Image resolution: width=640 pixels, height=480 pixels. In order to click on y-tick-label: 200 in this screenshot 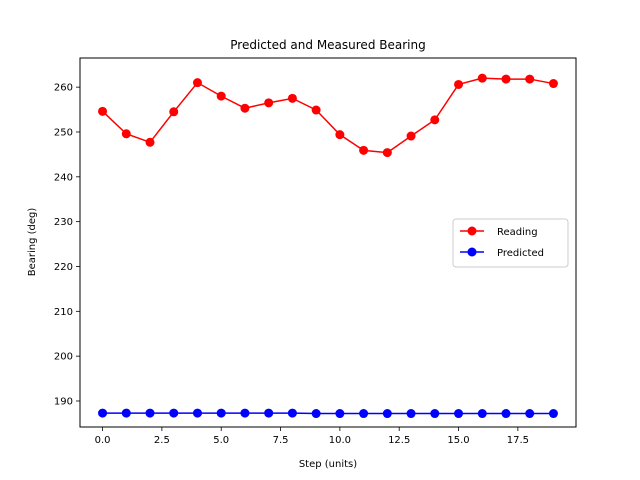, I will do `click(63, 357)`.